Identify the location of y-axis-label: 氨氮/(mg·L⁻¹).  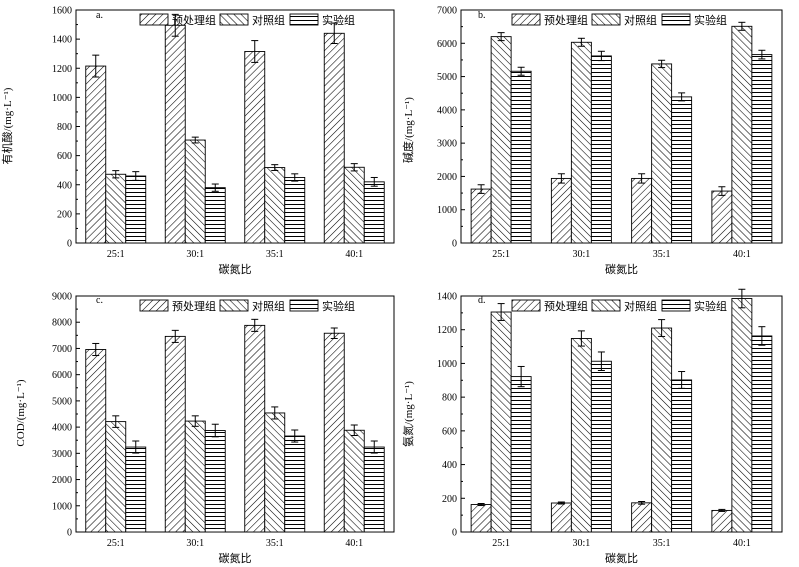
(408, 414).